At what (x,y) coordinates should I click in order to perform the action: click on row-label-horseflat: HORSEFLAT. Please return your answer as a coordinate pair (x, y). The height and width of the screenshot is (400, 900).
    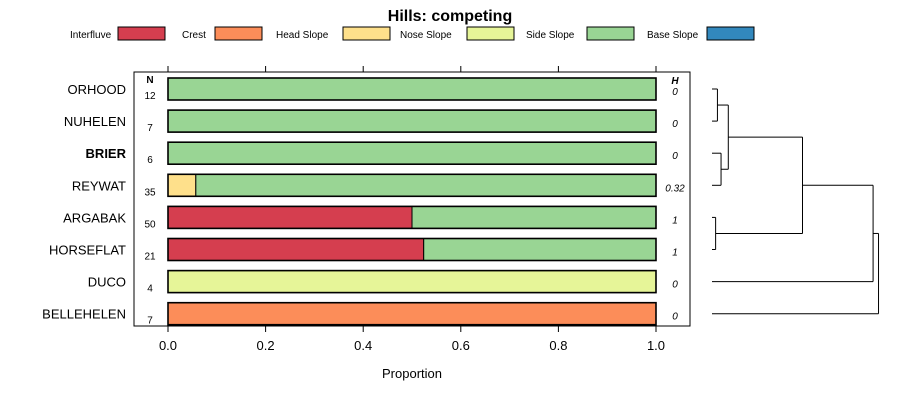
    Looking at the image, I should click on (87, 250).